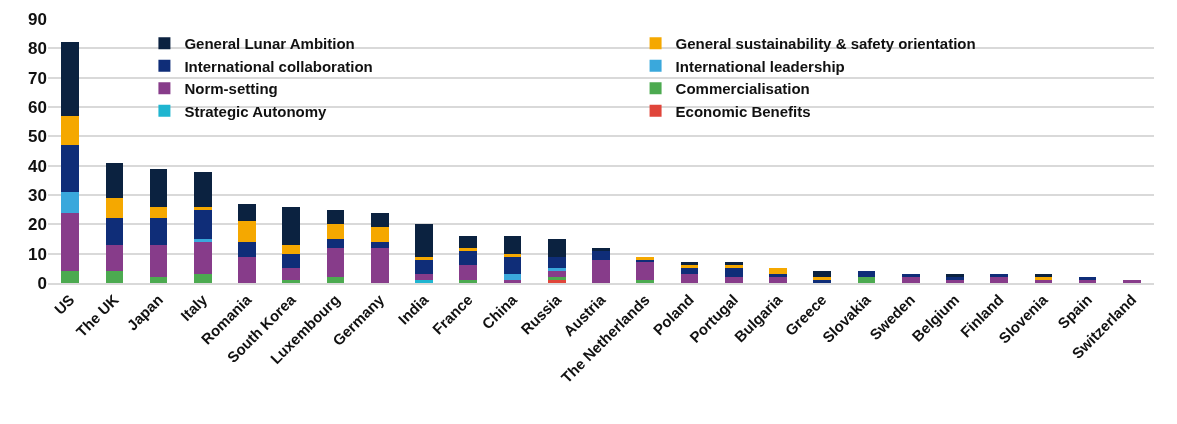 Image resolution: width=1177 pixels, height=424 pixels. What do you see at coordinates (742, 89) in the screenshot?
I see `legend-label: Commercialisation` at bounding box center [742, 89].